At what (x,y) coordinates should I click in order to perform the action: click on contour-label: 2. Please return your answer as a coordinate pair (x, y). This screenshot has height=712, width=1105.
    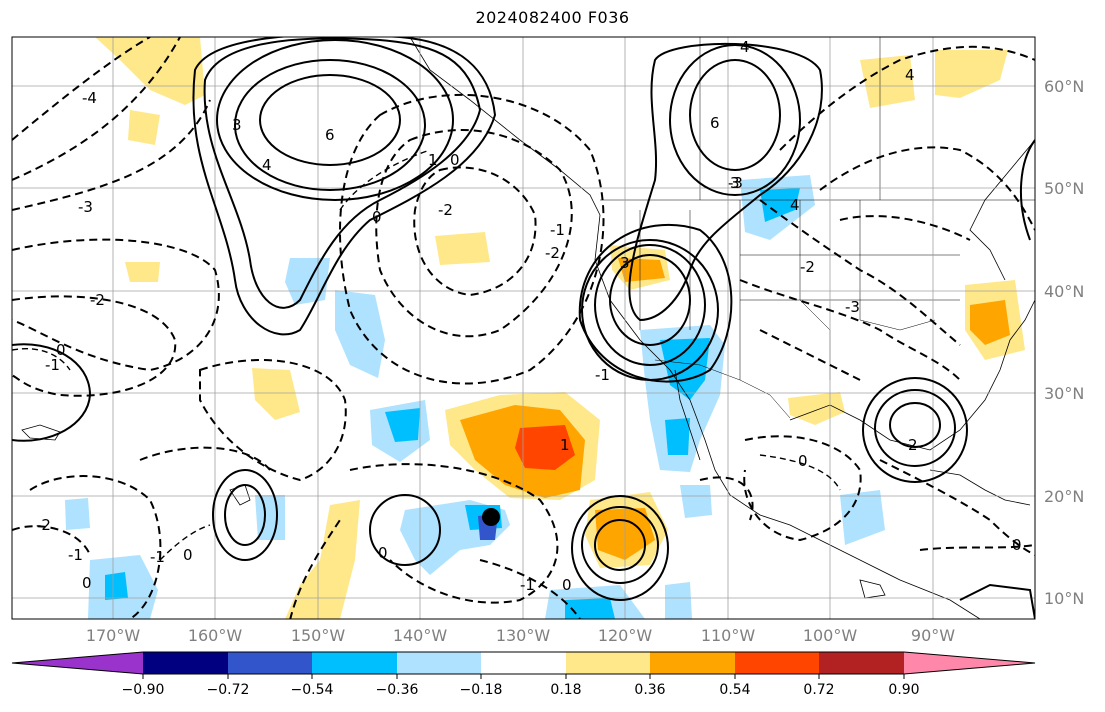
    Looking at the image, I should click on (913, 445).